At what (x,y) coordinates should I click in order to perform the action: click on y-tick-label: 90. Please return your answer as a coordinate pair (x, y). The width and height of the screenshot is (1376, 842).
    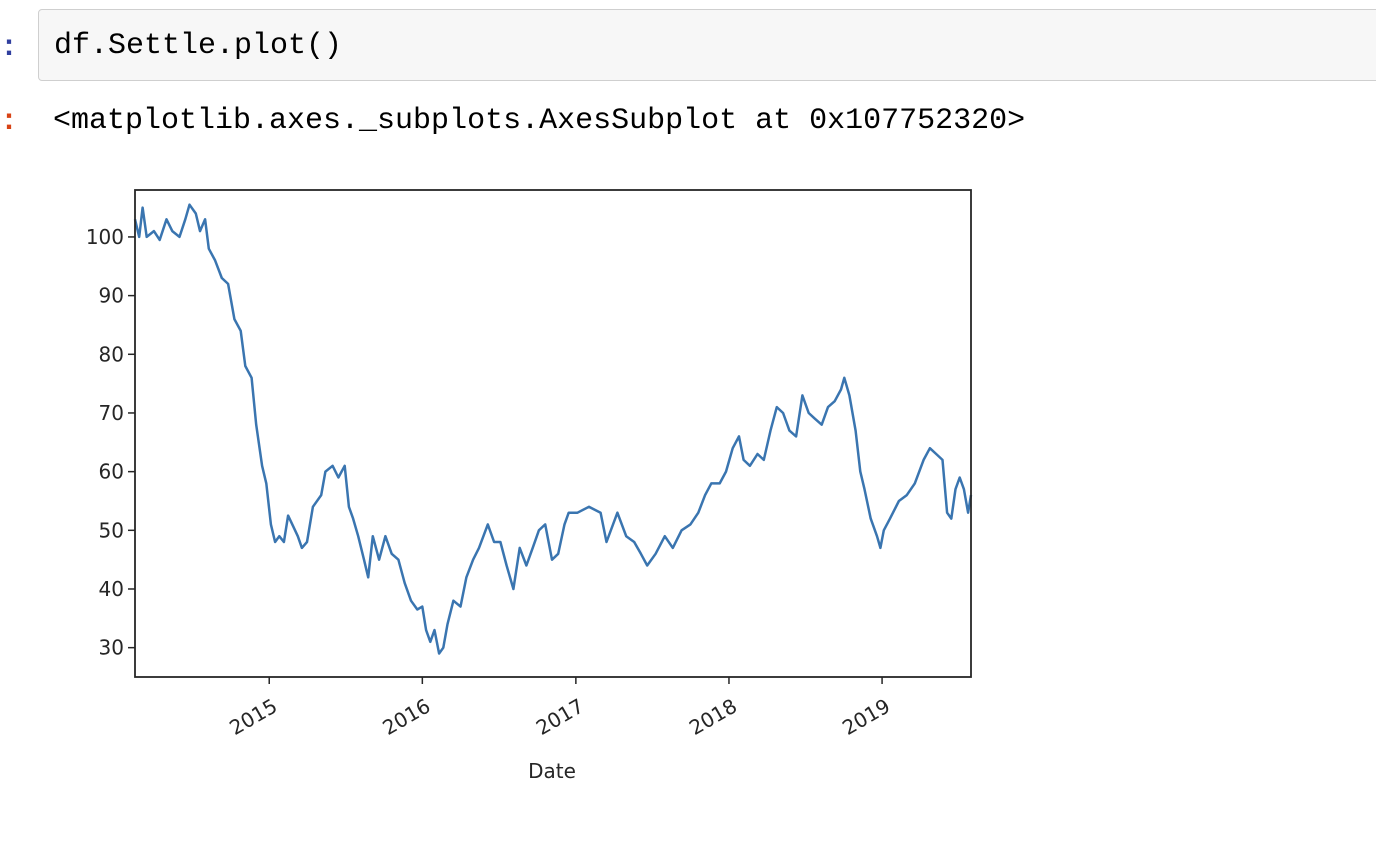
    Looking at the image, I should click on (111, 296).